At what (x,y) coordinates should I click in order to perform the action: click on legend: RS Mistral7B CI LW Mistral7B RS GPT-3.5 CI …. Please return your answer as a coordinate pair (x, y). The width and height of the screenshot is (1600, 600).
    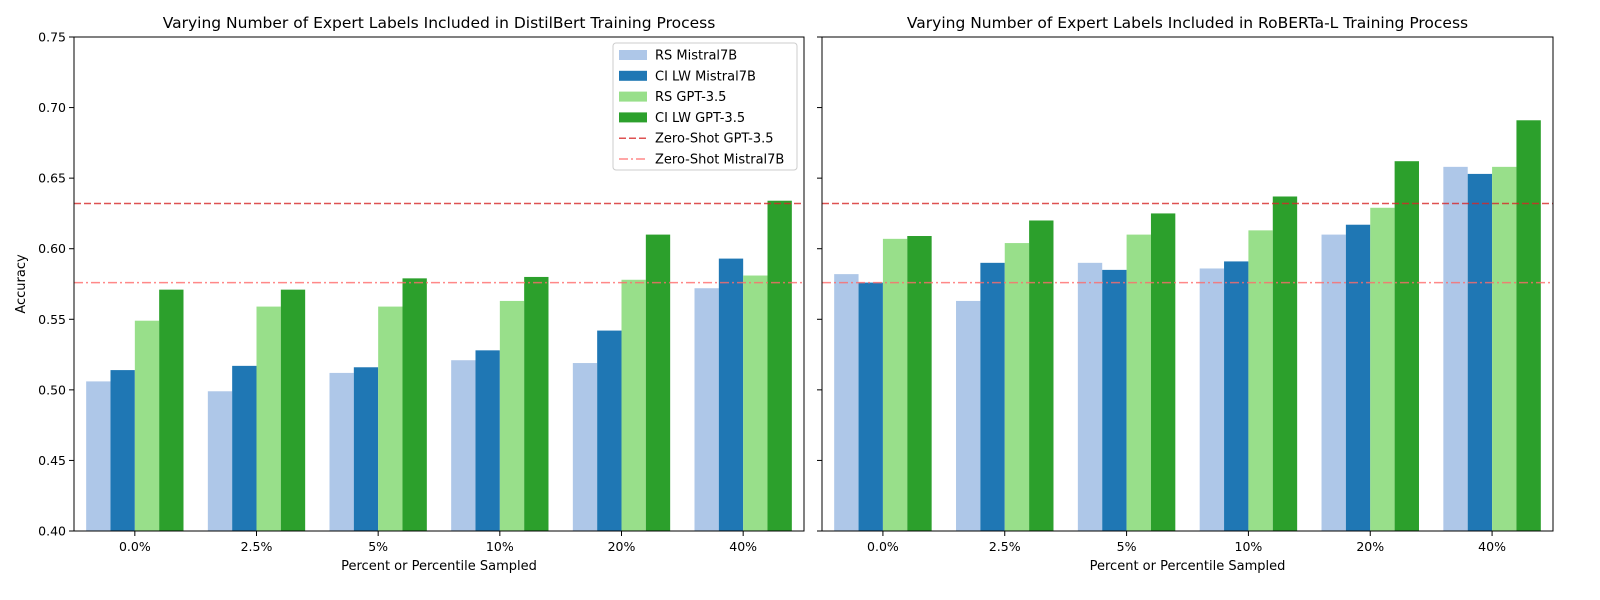
    Looking at the image, I should click on (705, 106).